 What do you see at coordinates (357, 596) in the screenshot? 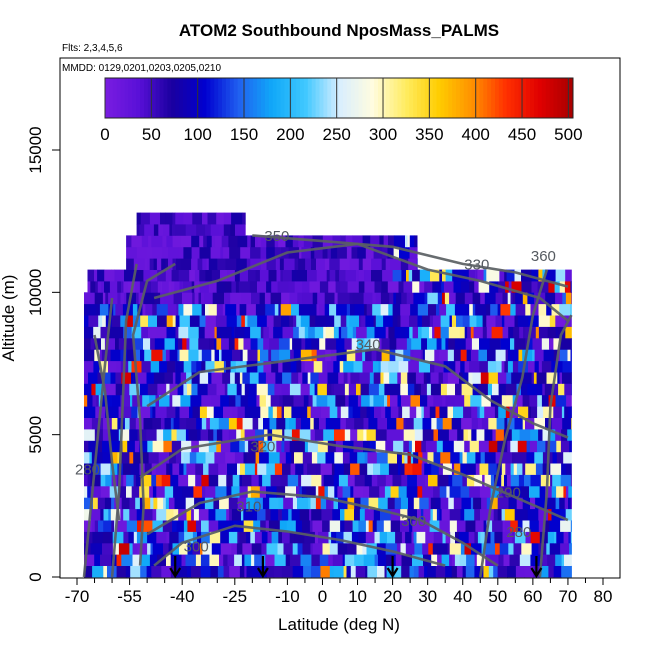
I see `x-tick-label: 10` at bounding box center [357, 596].